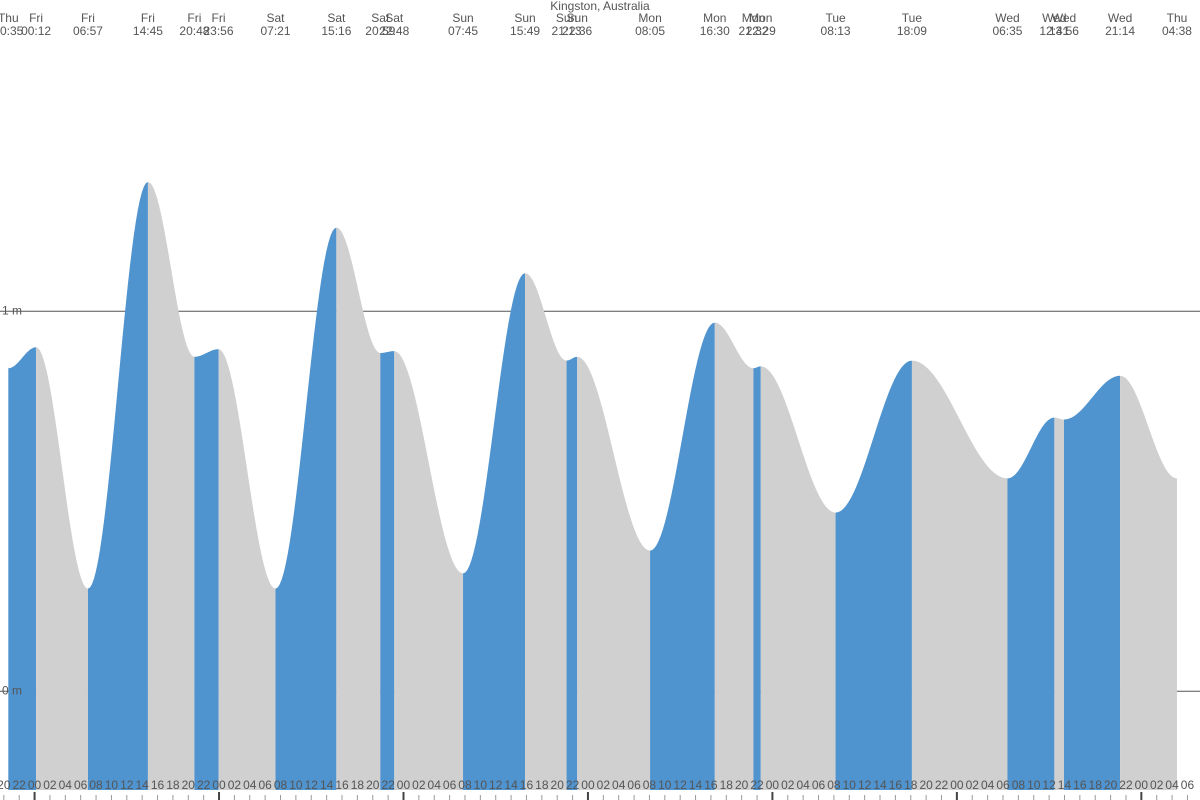 The height and width of the screenshot is (800, 1200). Describe the element at coordinates (761, 31) in the screenshot. I see `extreme-time: 22:29` at that location.